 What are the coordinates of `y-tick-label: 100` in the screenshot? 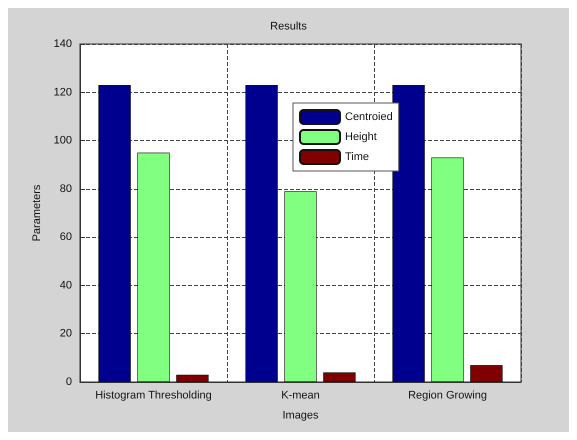 It's located at (63, 140).